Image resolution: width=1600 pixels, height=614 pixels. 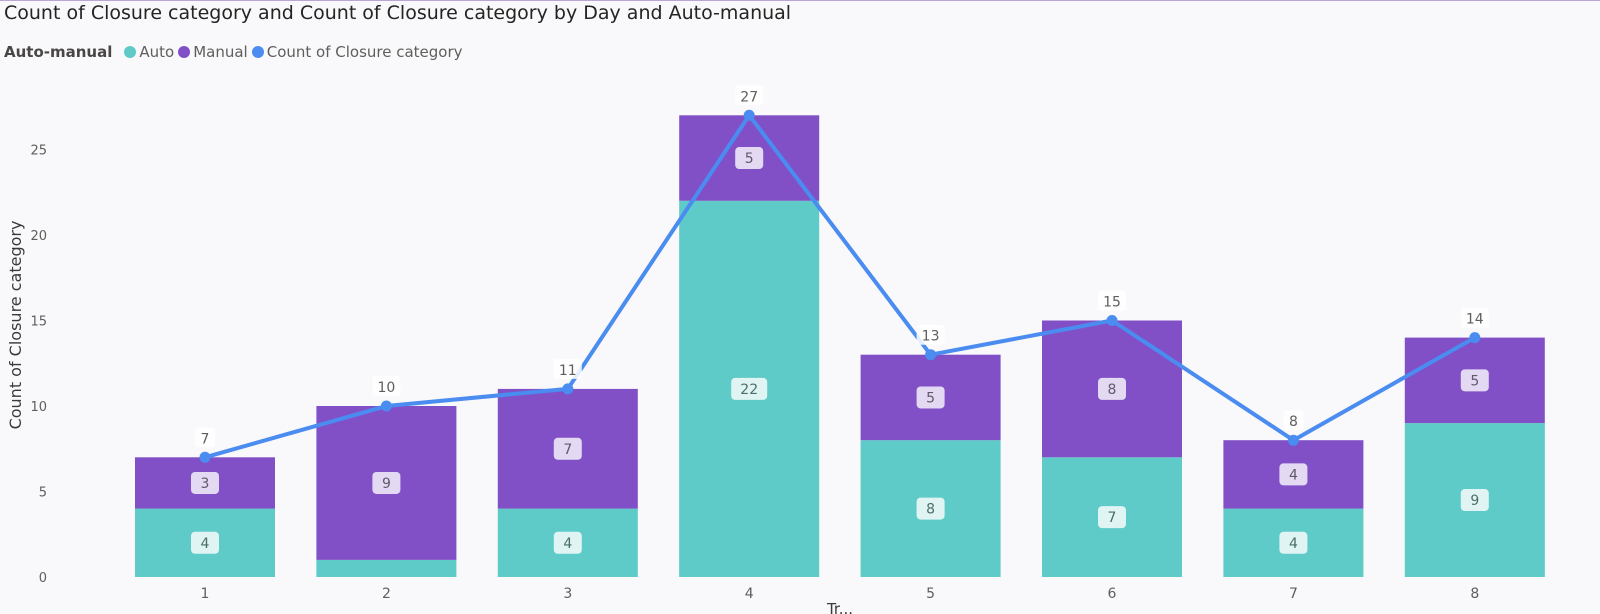 I want to click on top-border, so click(x=800, y=0).